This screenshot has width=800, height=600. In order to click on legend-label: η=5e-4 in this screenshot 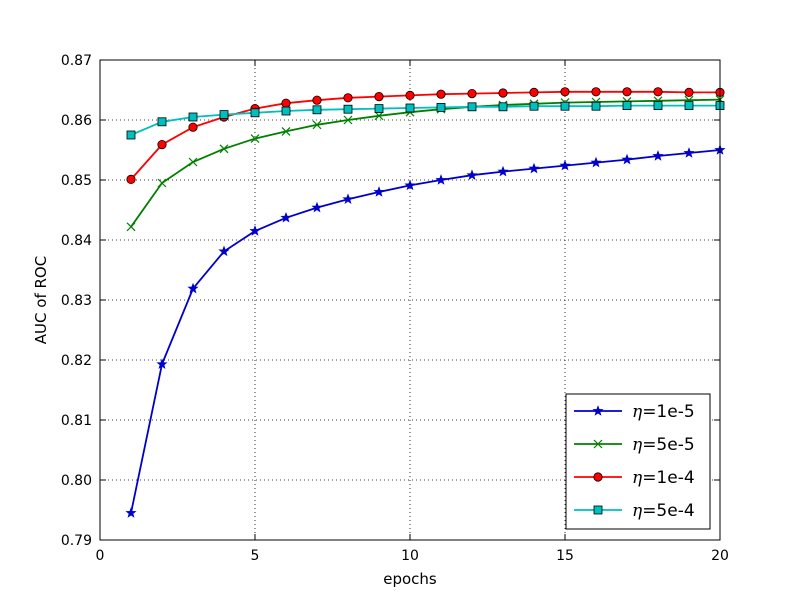, I will do `click(663, 511)`.